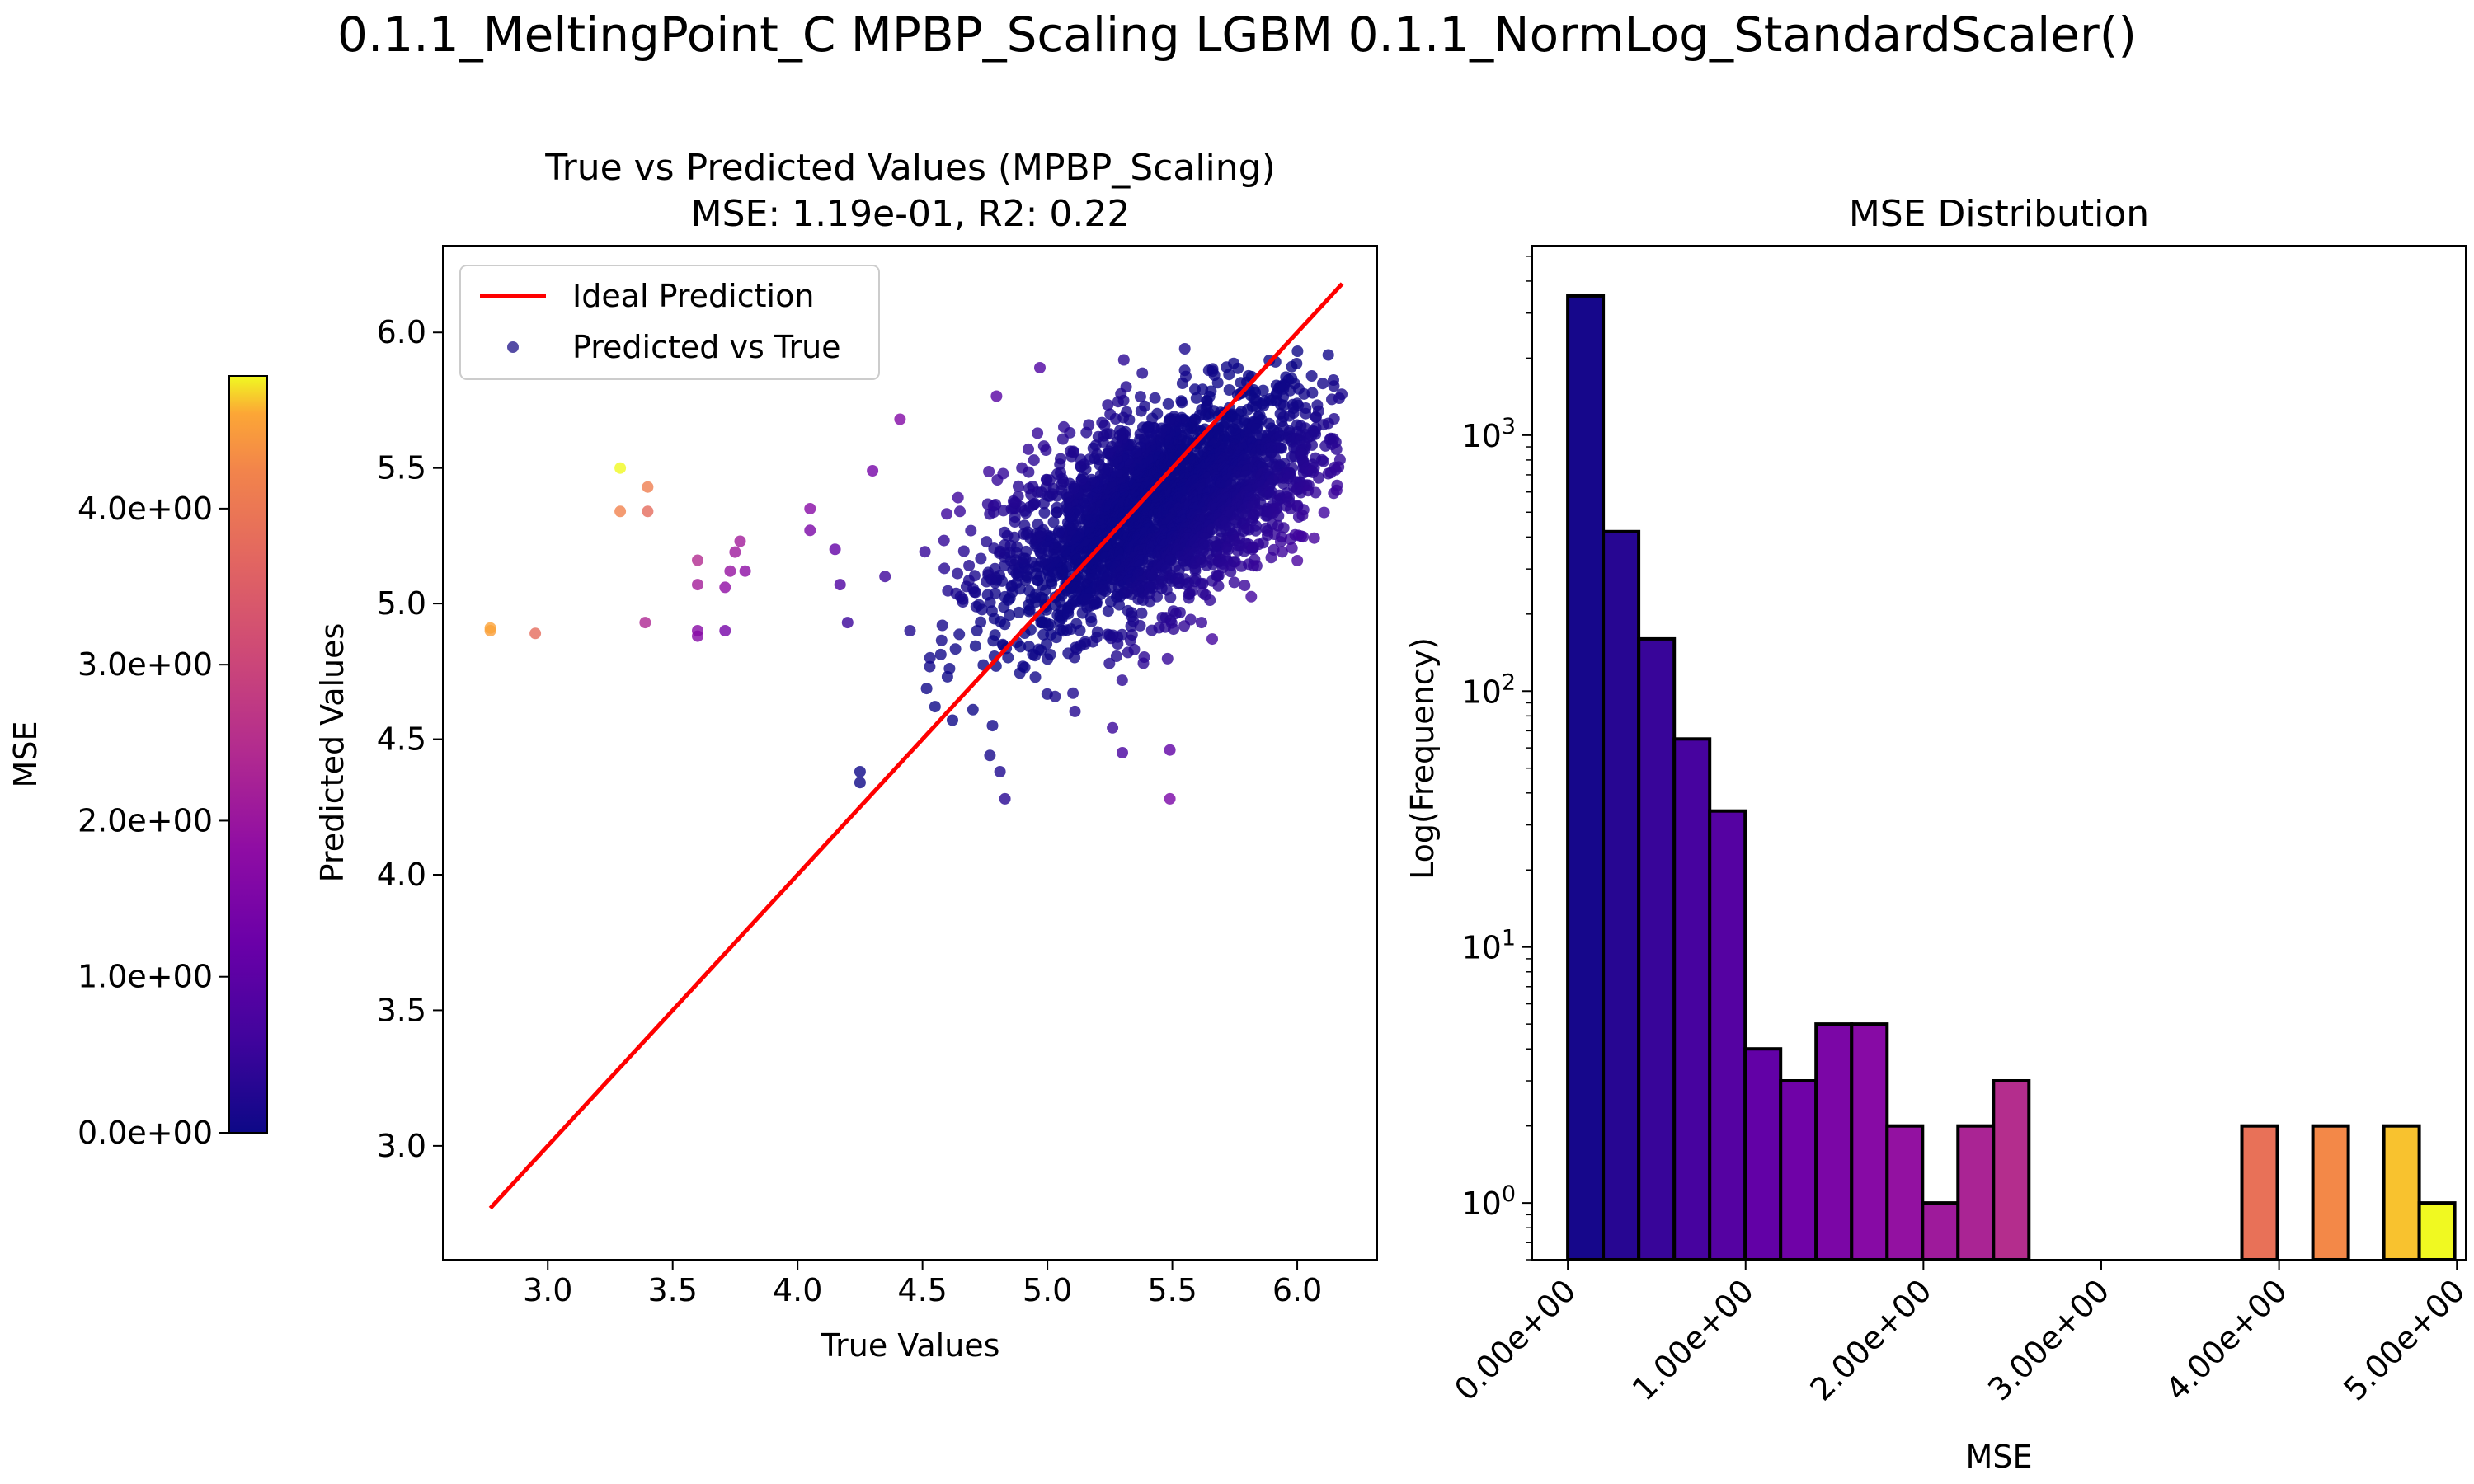 The image size is (2474, 1484). I want to click on scatter-x-tick-label: 3.0, so click(547, 1290).